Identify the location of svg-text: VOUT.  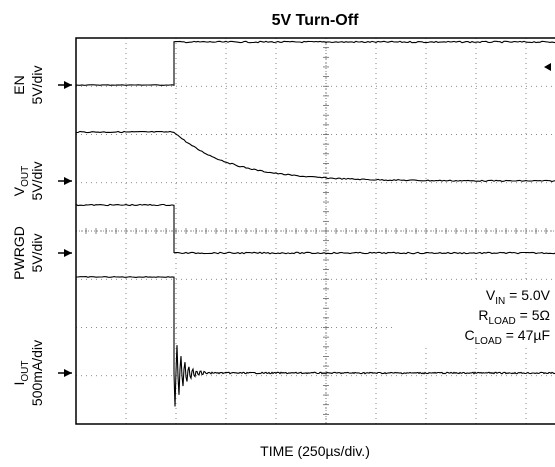
(21, 181).